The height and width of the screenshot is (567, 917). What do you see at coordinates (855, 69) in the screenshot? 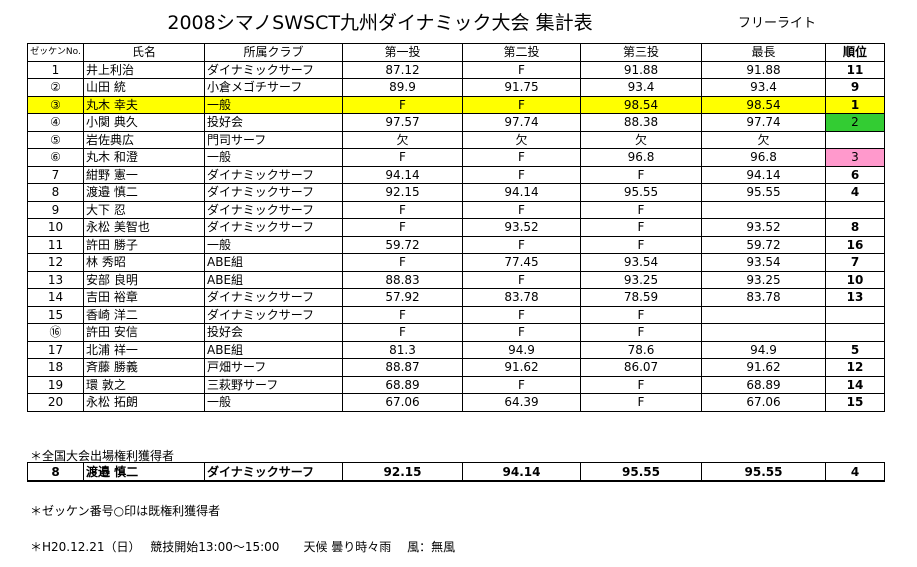
I see `cell-rank: 11` at bounding box center [855, 69].